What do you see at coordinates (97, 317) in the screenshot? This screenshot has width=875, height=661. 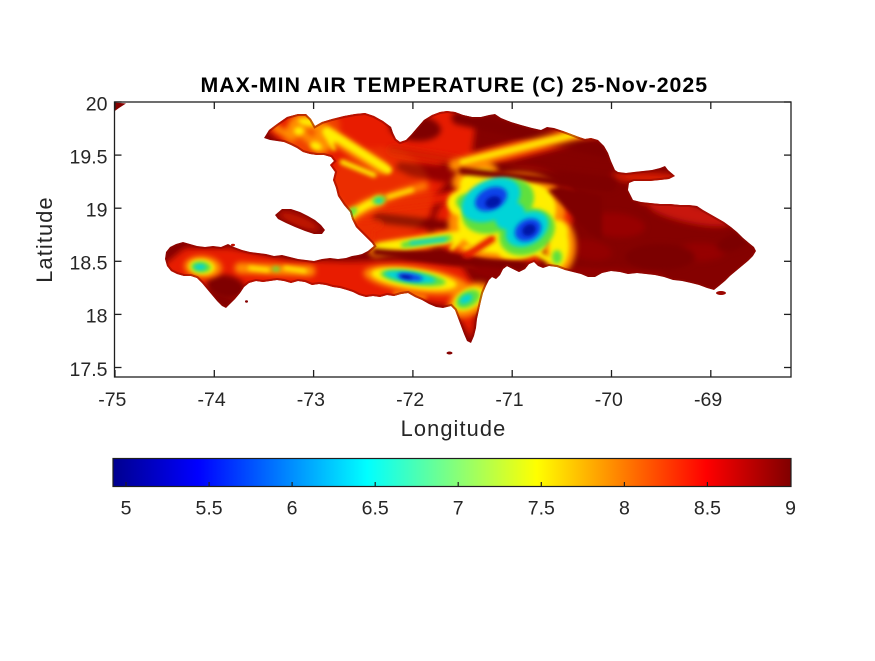 I see `svg-text: 18` at bounding box center [97, 317].